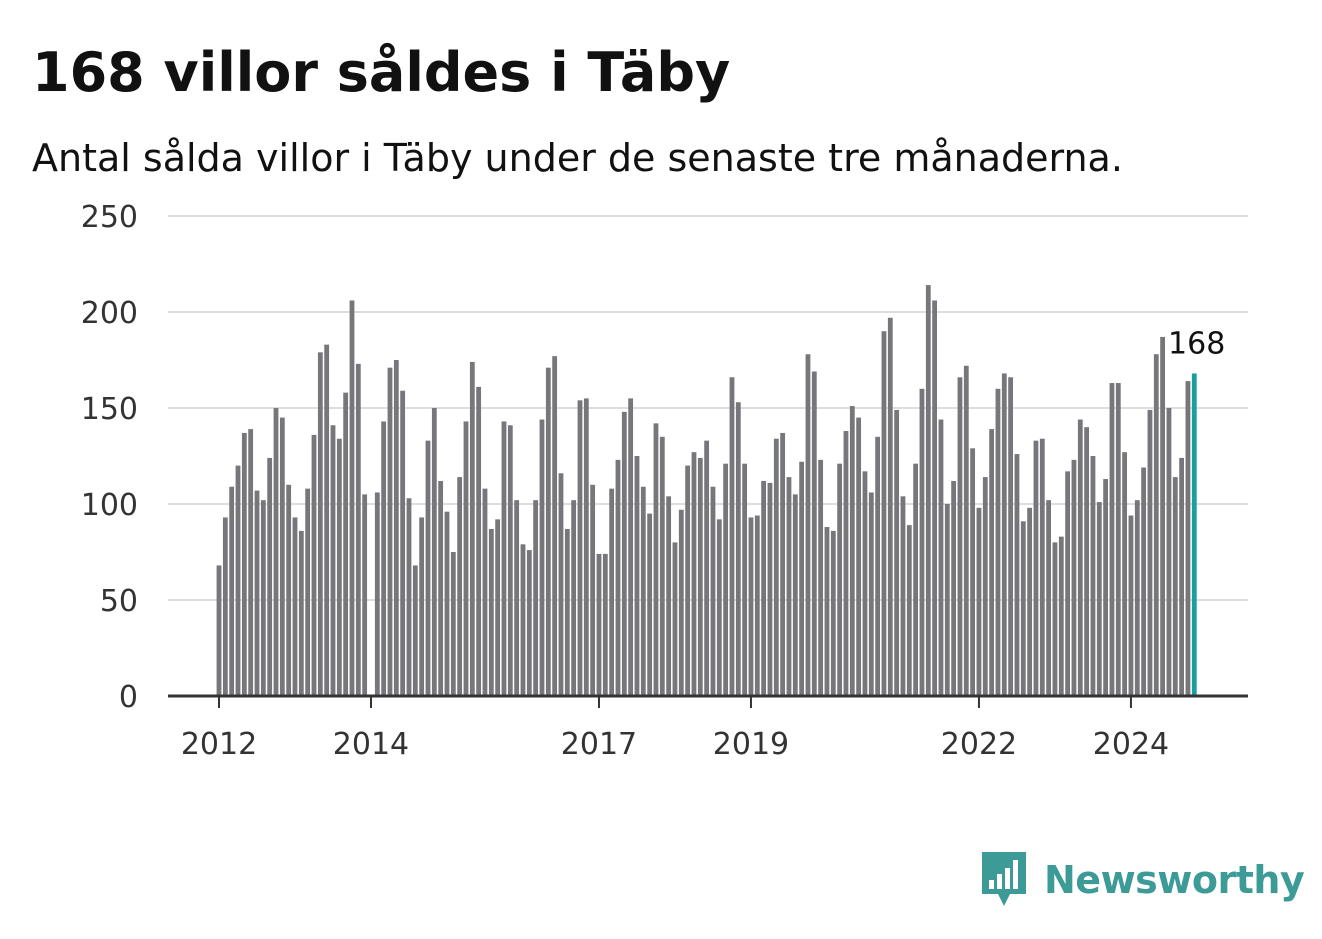 Image resolution: width=1322 pixels, height=939 pixels. I want to click on axes, so click(708, 701).